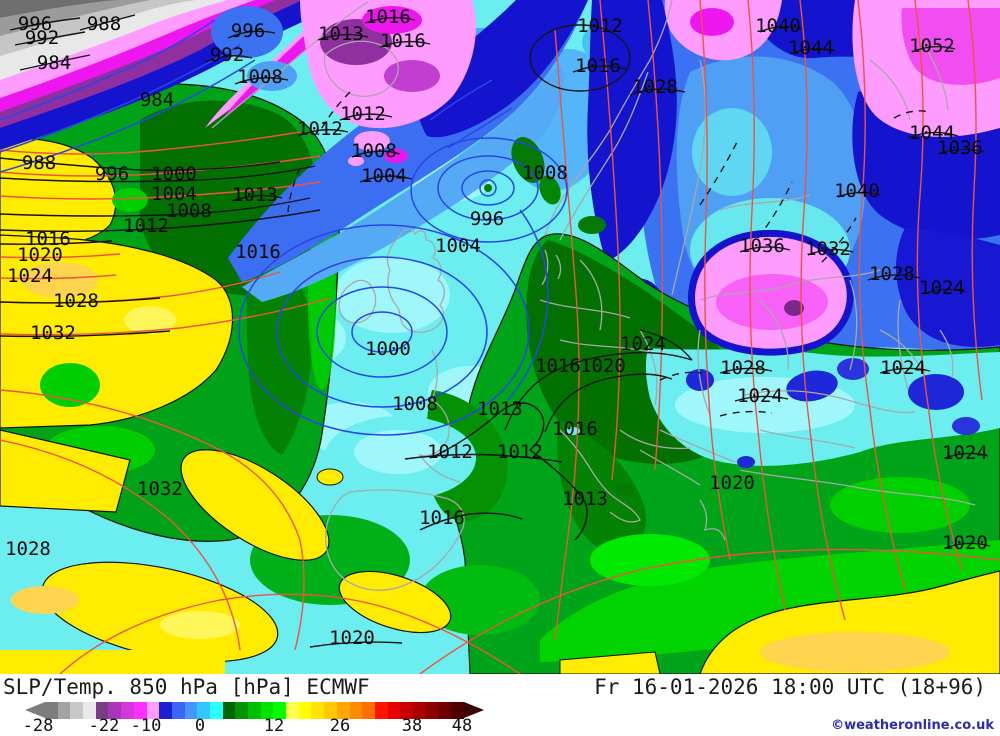 The height and width of the screenshot is (736, 1000). Describe the element at coordinates (388, 349) in the screenshot. I see `pressure-label: 1000` at that location.